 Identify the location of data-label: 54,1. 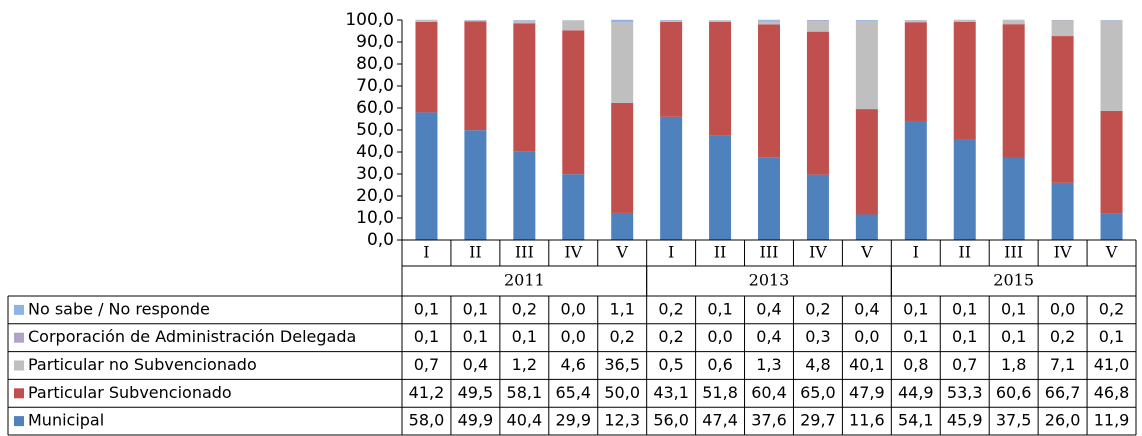
(916, 420).